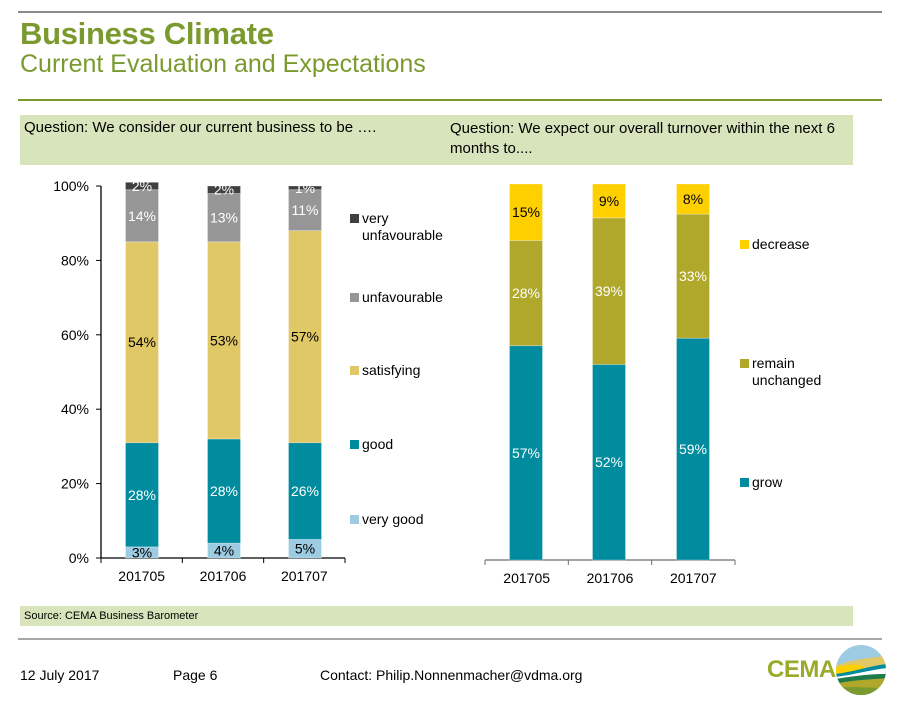 This screenshot has width=902, height=704. What do you see at coordinates (693, 276) in the screenshot?
I see `data-label-remain-unchanged: 33%` at bounding box center [693, 276].